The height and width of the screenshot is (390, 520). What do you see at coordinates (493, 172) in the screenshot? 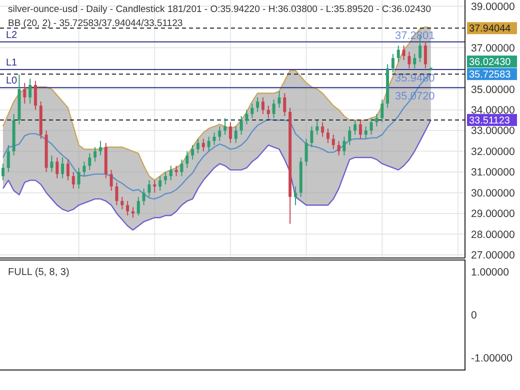
I see `y-tick-label: 31.00000` at bounding box center [493, 172].